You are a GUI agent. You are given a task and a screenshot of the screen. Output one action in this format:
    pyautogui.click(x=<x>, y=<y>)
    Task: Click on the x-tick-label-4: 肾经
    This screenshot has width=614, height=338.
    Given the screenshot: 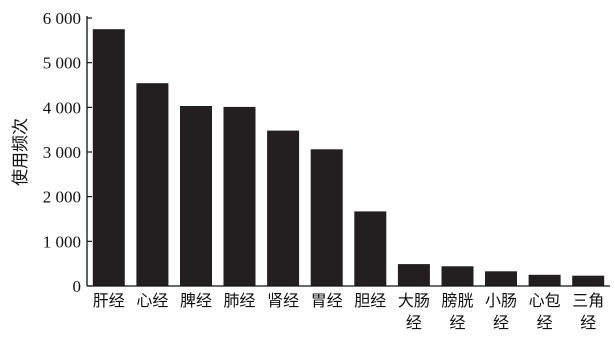 What is the action you would take?
    pyautogui.click(x=283, y=300)
    